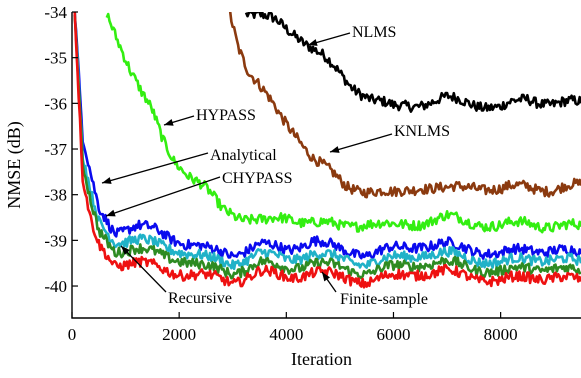  I want to click on annotation-finite-sample: Finite-sample, so click(374, 289).